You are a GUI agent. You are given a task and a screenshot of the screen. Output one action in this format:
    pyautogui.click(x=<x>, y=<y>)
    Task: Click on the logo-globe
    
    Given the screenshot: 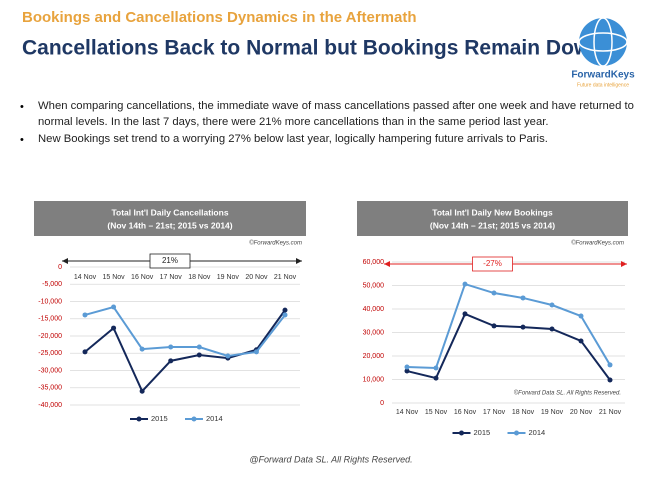 What is the action you would take?
    pyautogui.click(x=603, y=42)
    